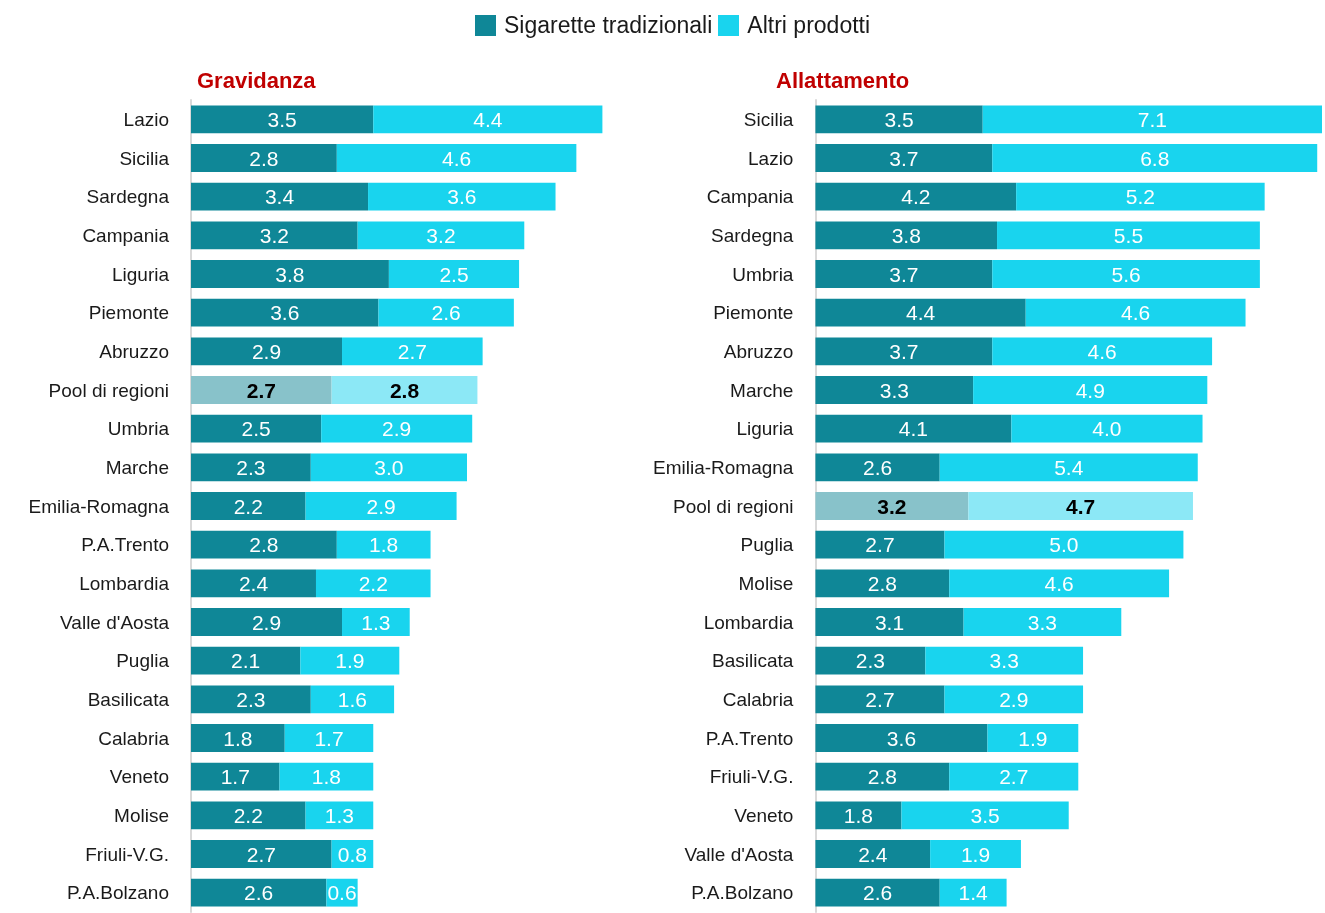  What do you see at coordinates (753, 661) in the screenshot?
I see `y-tick-label: Basilicata` at bounding box center [753, 661].